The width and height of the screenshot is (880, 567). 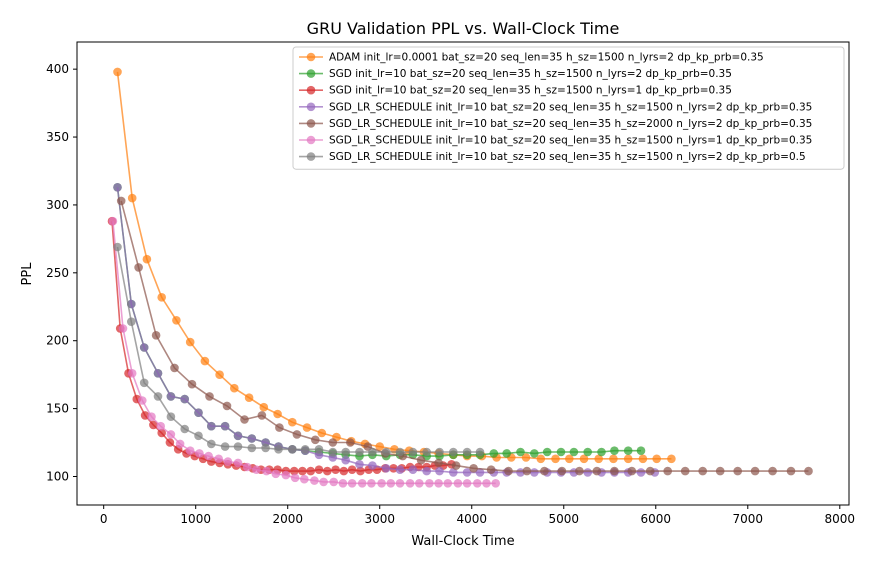 I want to click on y-tick-label: 400, so click(x=57, y=69).